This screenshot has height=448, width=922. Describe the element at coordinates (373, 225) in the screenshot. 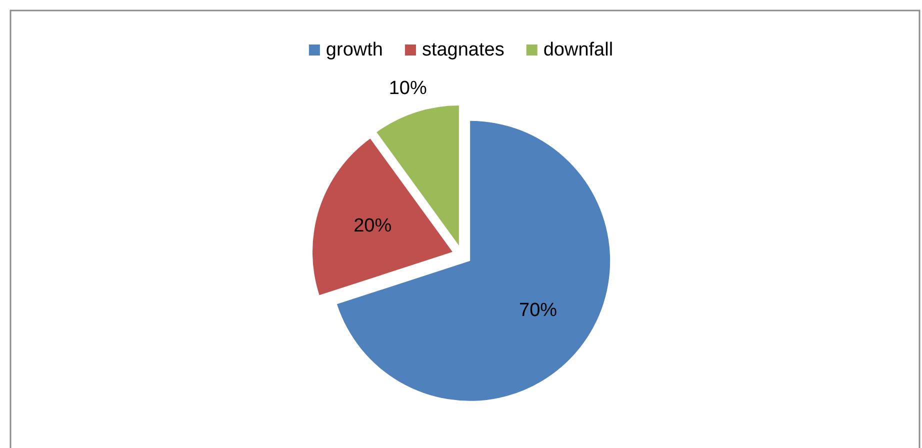

I see `data-label: 20%` at that location.